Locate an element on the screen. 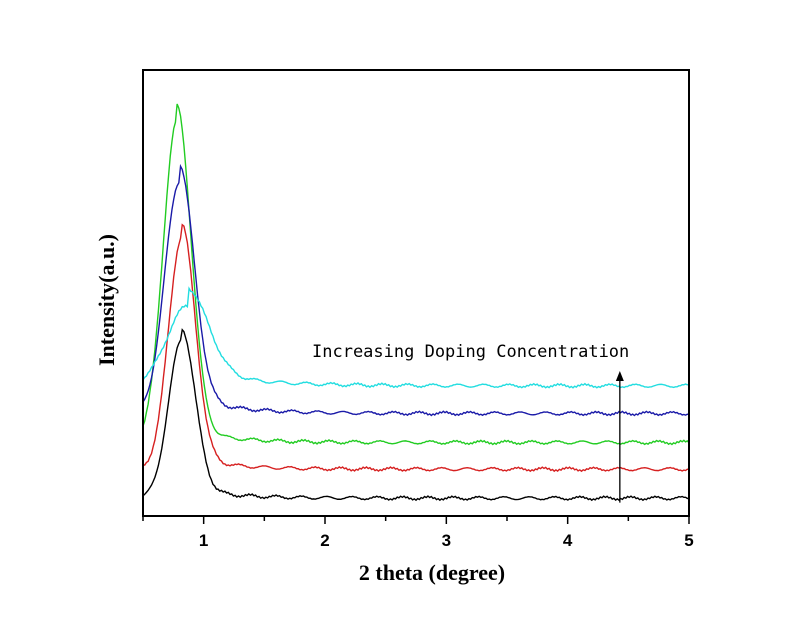 Image resolution: width=800 pixels, height=617 pixels. annotation-arrow-head is located at coordinates (619, 376).